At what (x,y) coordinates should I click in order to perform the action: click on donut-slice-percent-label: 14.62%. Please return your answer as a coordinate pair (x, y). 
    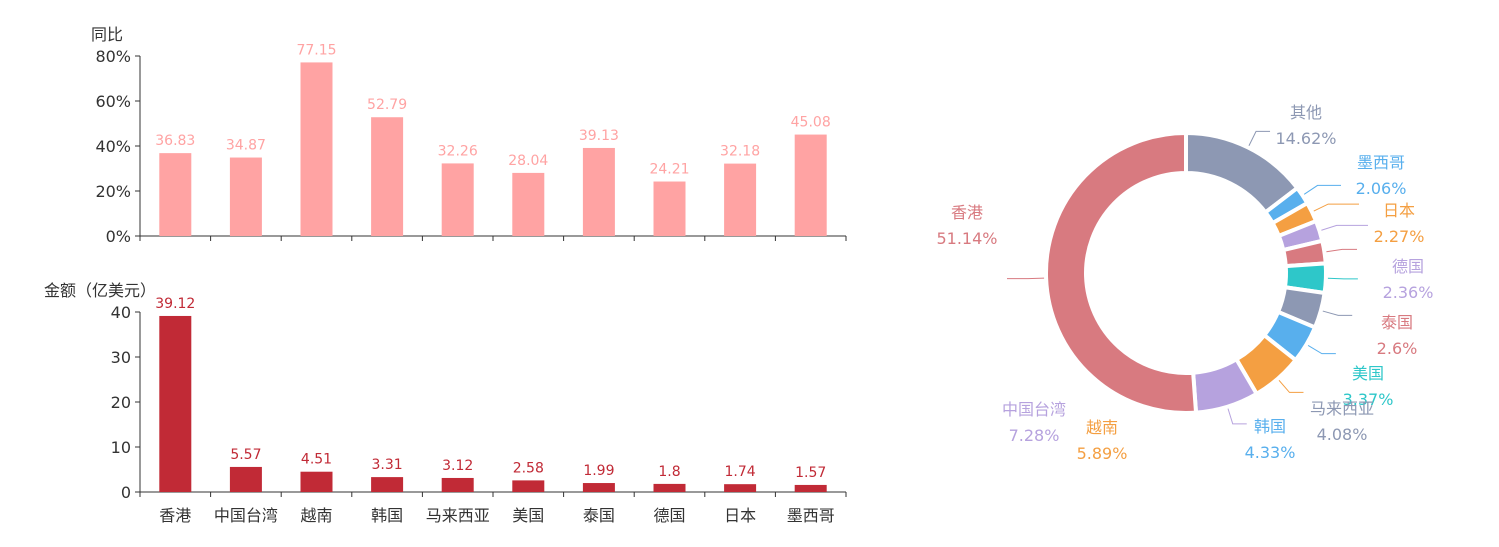
    Looking at the image, I should click on (1305, 138).